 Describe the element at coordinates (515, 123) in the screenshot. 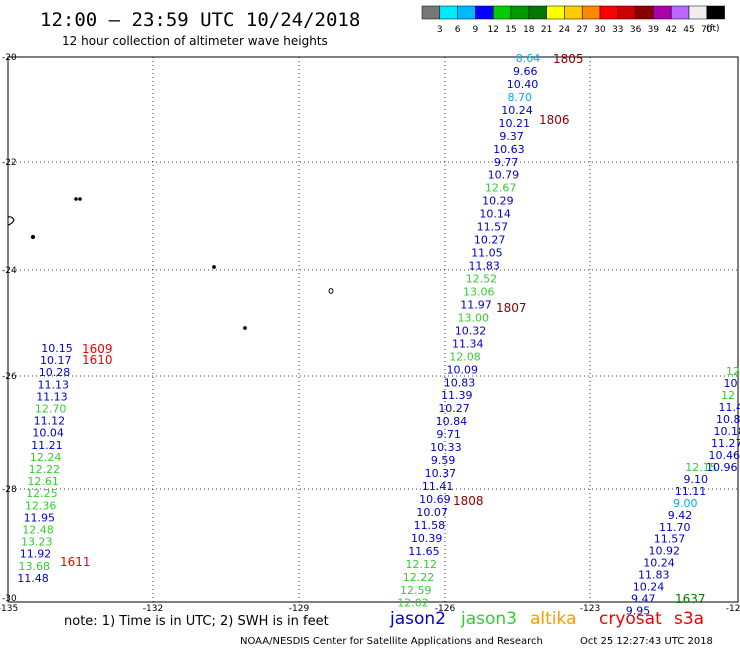

I see `wave-height-label: 10.21` at that location.